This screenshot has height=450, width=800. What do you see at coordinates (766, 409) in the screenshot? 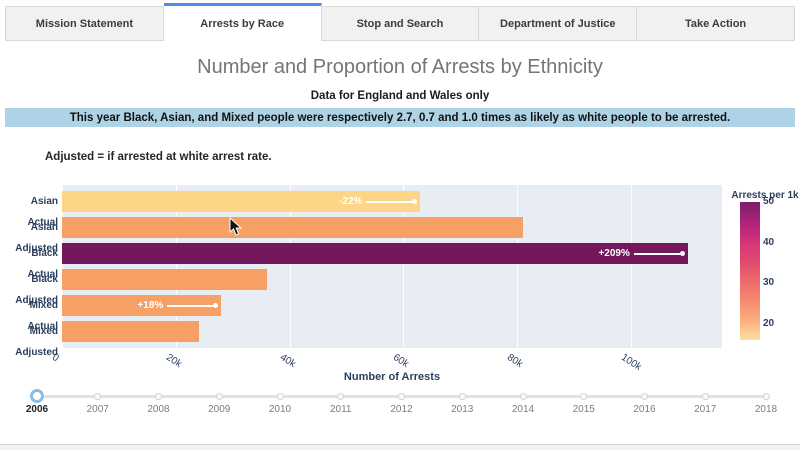
I see `year-label-2018: 2018` at bounding box center [766, 409].